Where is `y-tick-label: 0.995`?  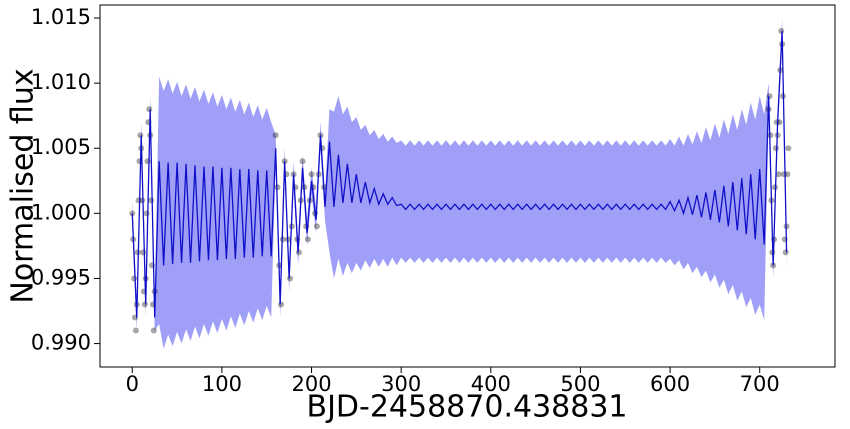
y-tick-label: 0.995 is located at coordinates (61, 277).